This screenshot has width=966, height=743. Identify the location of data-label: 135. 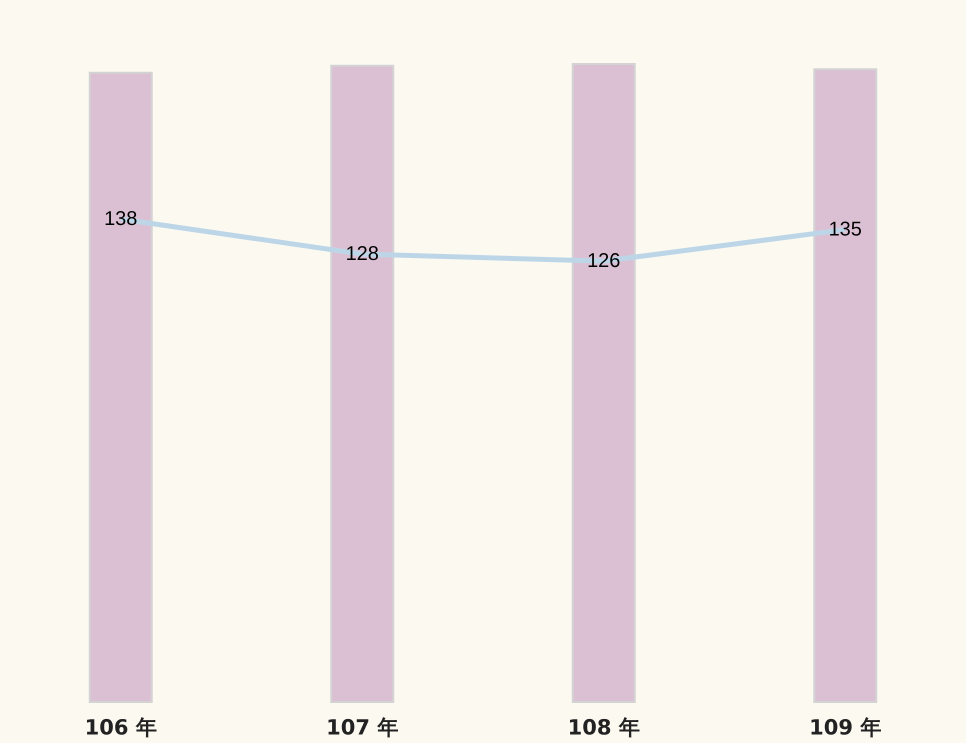
(845, 229).